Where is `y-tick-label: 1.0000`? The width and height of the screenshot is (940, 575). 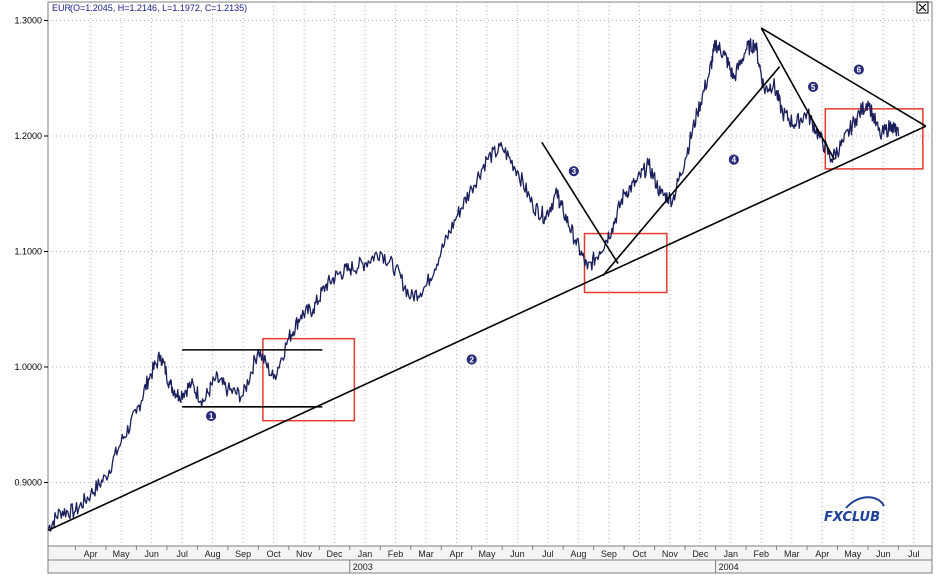 y-tick-label: 1.0000 is located at coordinates (28, 367).